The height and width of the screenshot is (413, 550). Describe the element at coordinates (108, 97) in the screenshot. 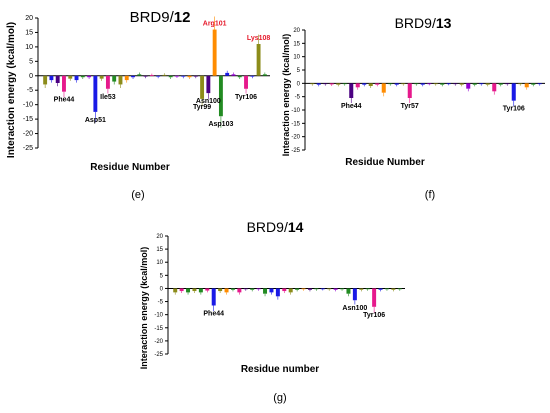

I see `bar-annotation: Ile53` at that location.